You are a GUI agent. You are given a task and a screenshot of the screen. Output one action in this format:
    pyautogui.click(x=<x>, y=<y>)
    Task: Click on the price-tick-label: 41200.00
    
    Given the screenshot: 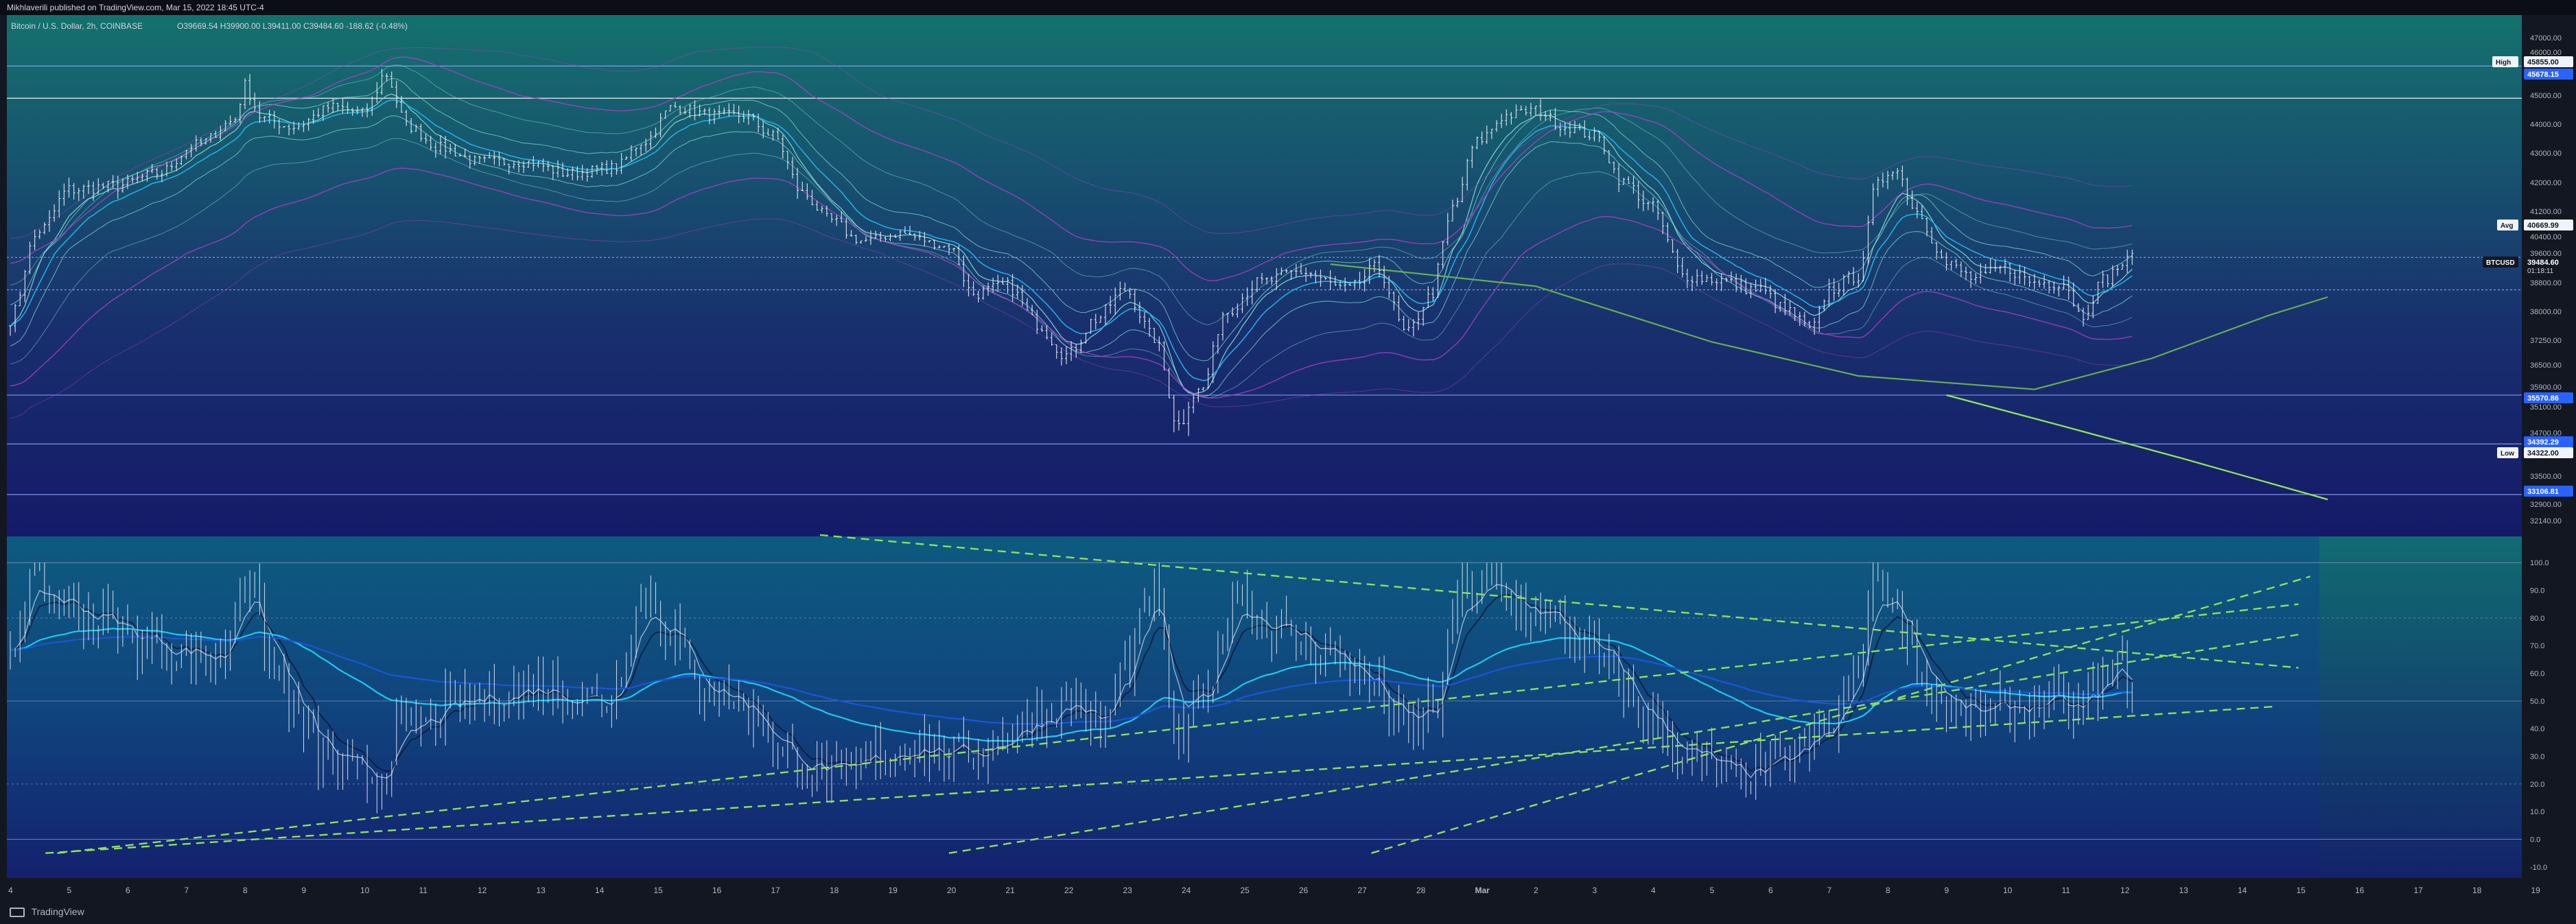 What is the action you would take?
    pyautogui.click(x=2546, y=212)
    